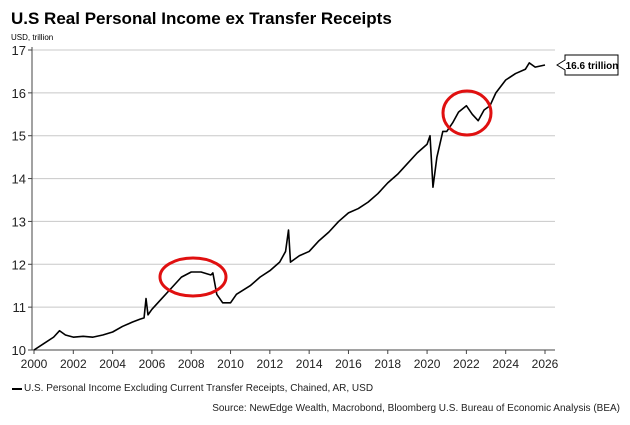  What do you see at coordinates (17, 388) in the screenshot?
I see `legend-swatch` at bounding box center [17, 388].